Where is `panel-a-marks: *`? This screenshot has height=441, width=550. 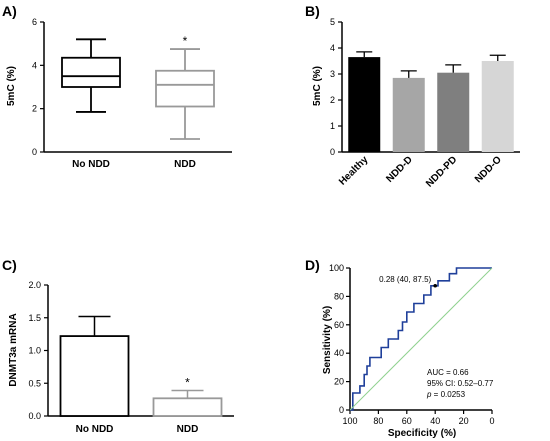
panel-a-marks: * is located at coordinates (138, 87).